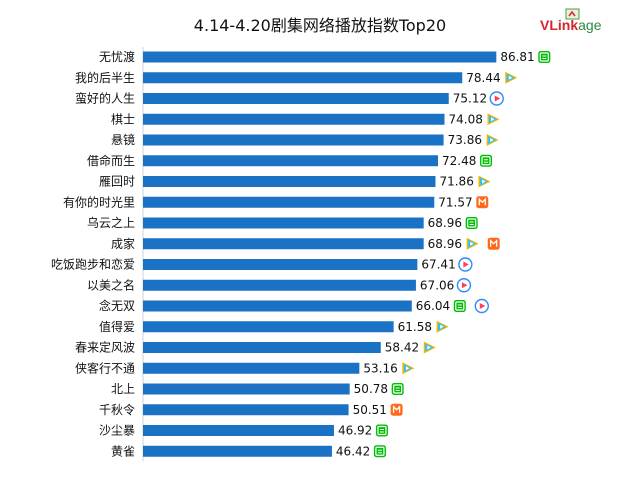 Image resolution: width=640 pixels, height=484 pixels. I want to click on vlinkage-logo: VLinkage, so click(585, 23).